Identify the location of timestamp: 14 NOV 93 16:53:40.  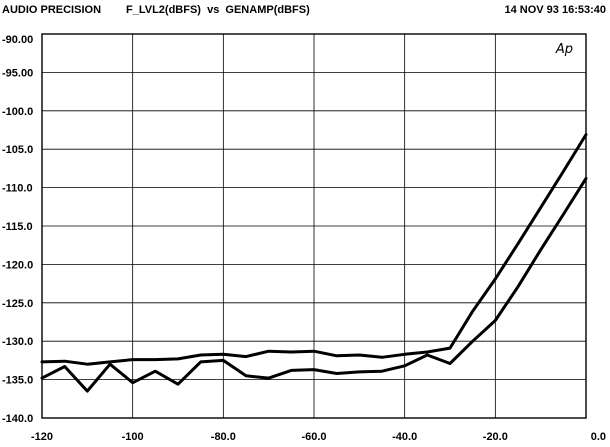
(555, 10).